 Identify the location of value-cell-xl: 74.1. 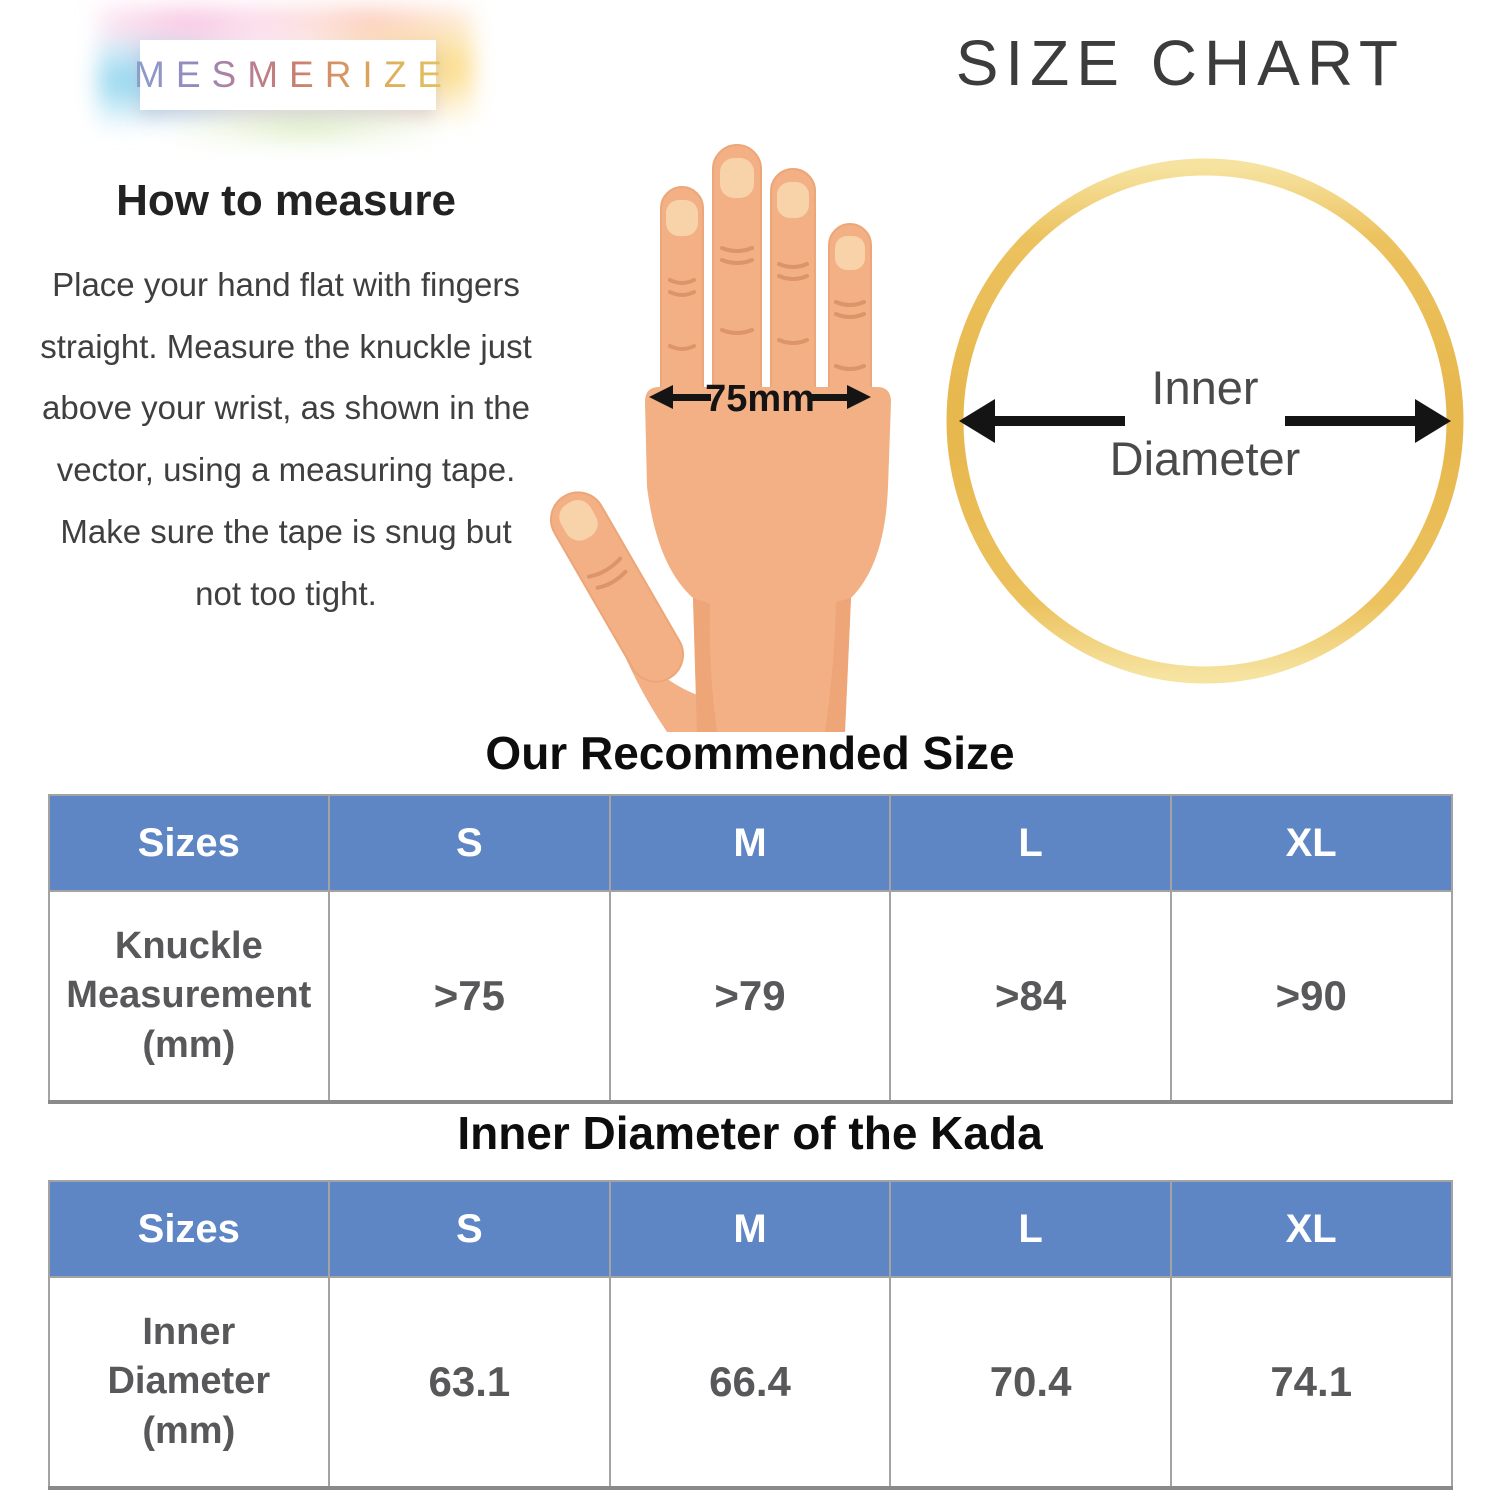
(1311, 1382).